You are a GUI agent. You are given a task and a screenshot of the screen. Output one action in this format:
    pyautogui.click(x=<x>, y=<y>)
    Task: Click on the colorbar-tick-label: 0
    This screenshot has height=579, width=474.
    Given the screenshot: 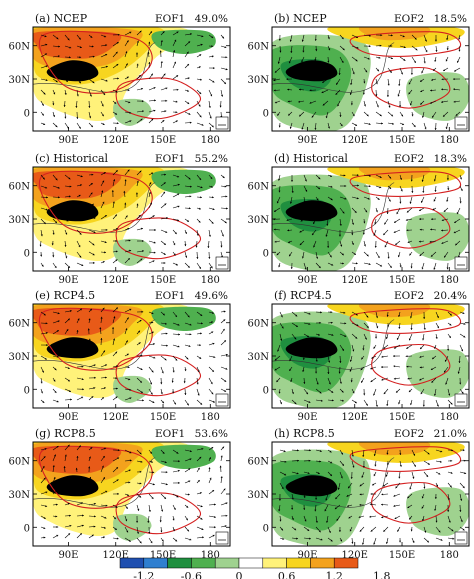 What is the action you would take?
    pyautogui.click(x=239, y=574)
    